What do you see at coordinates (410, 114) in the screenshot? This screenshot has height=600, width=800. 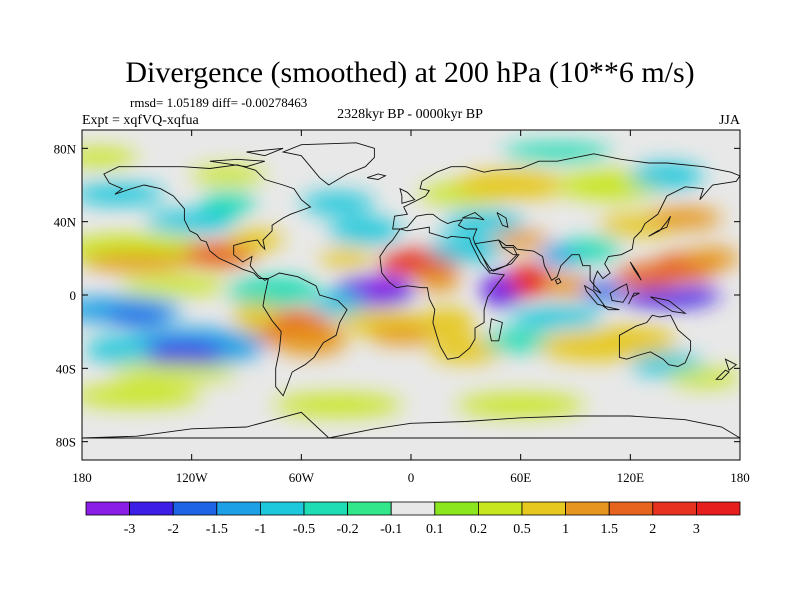 I see `period-label: 2328kyr BP - 0000kyr BP` at bounding box center [410, 114].